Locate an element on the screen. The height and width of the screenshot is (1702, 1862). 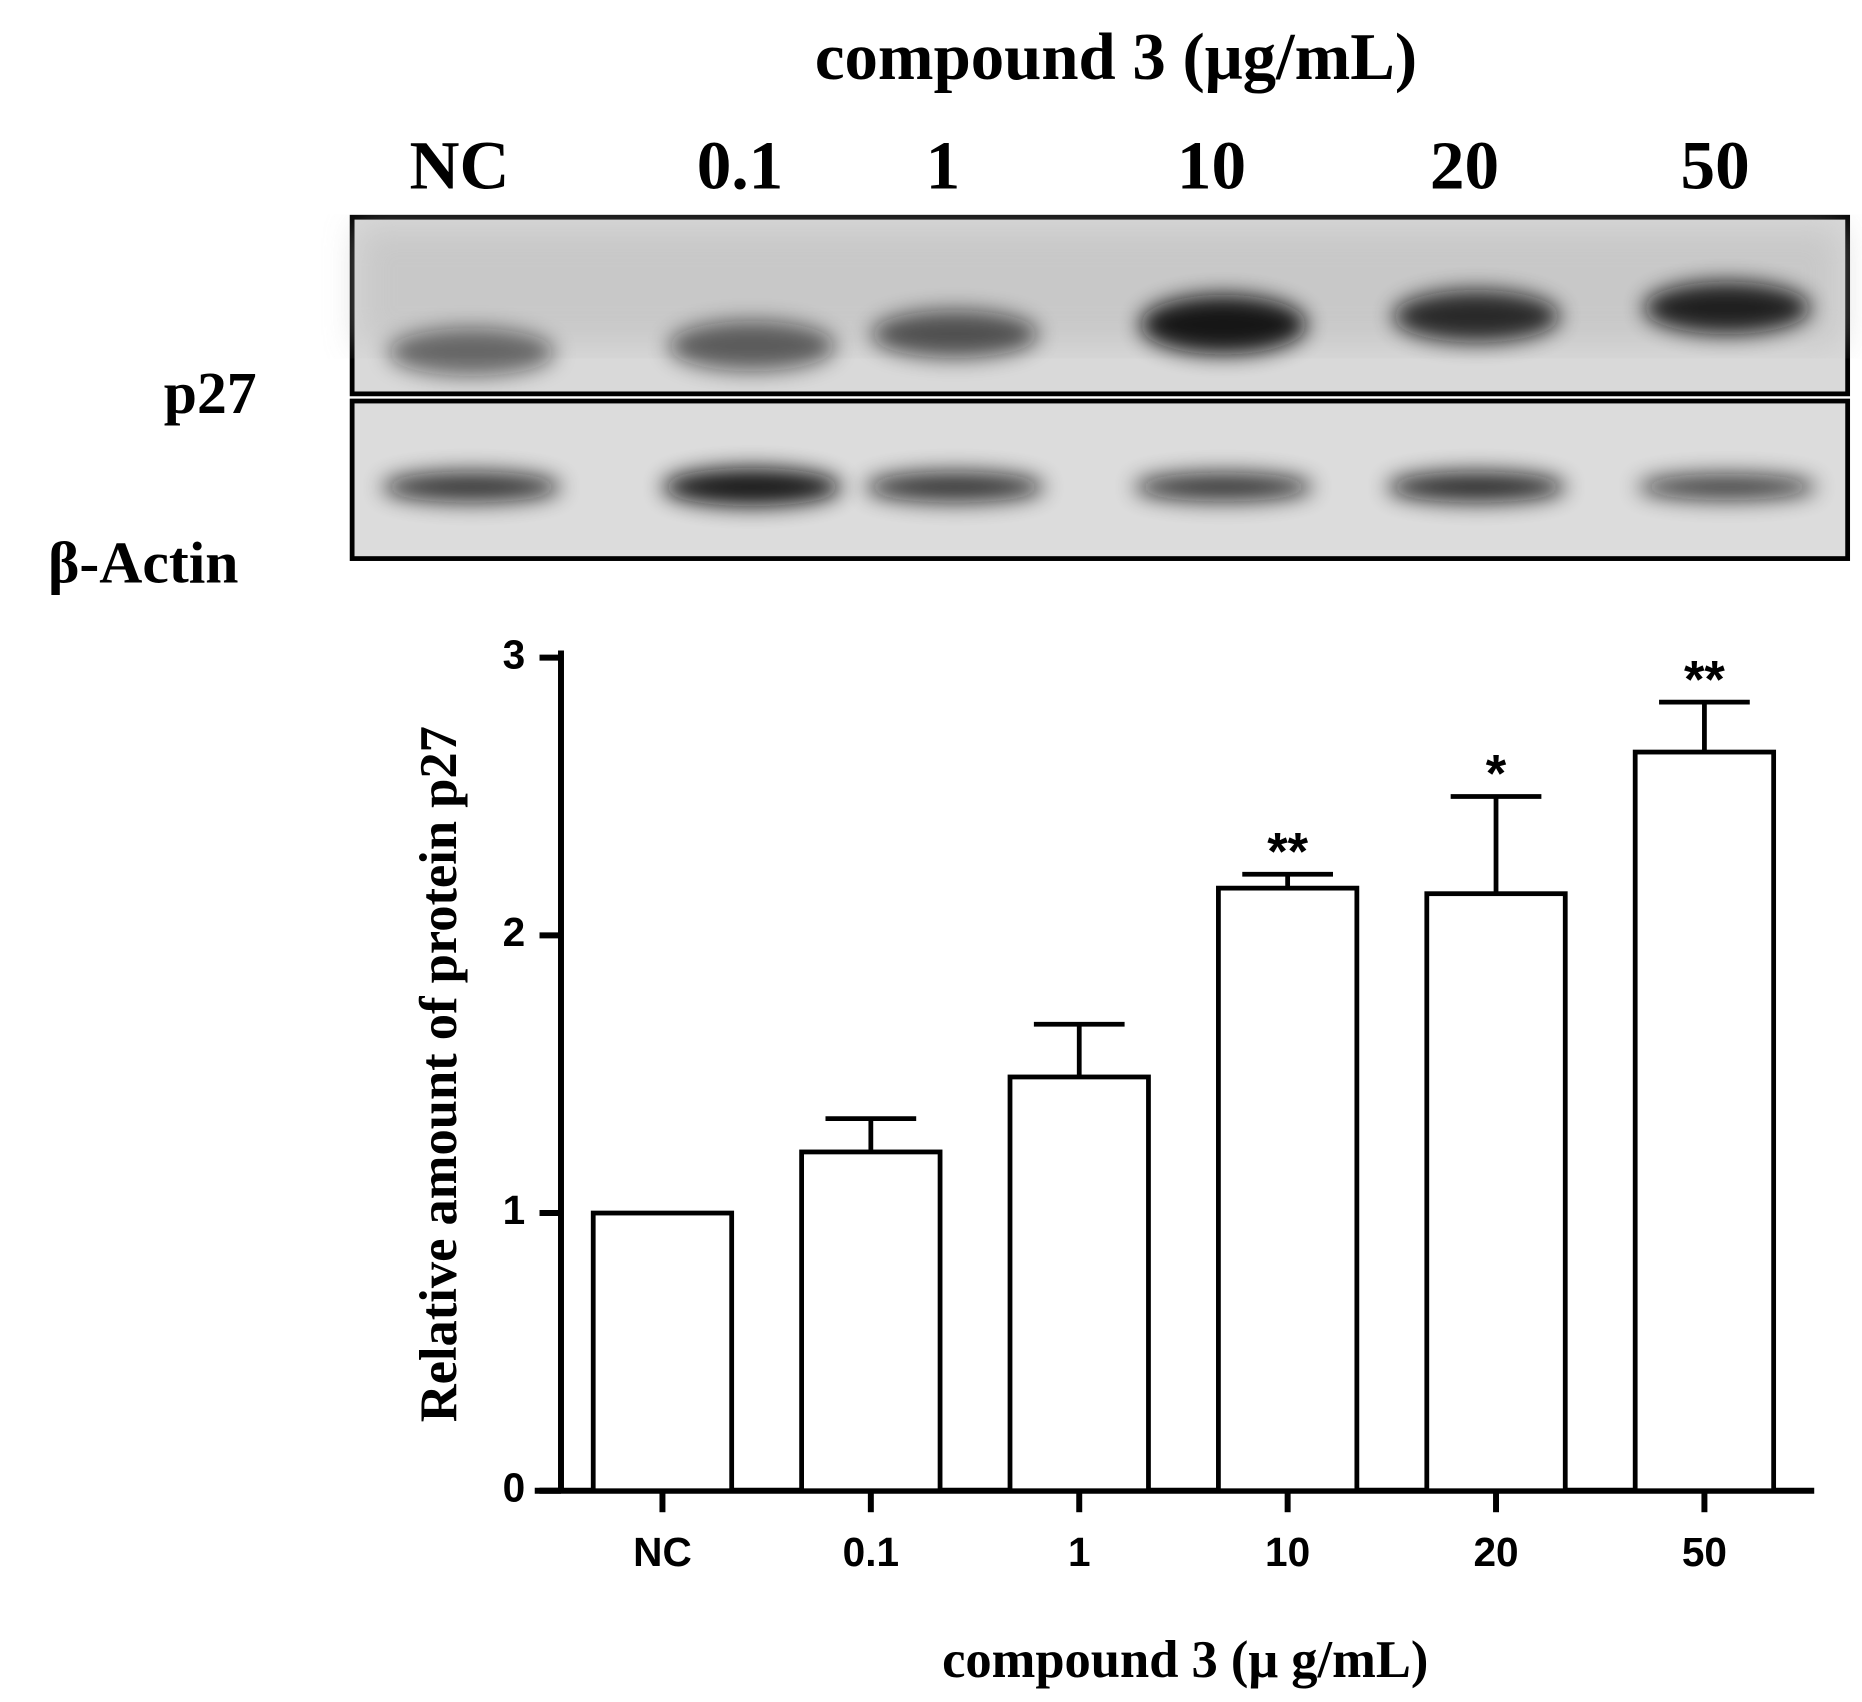
row-label: p27 is located at coordinates (210, 393).